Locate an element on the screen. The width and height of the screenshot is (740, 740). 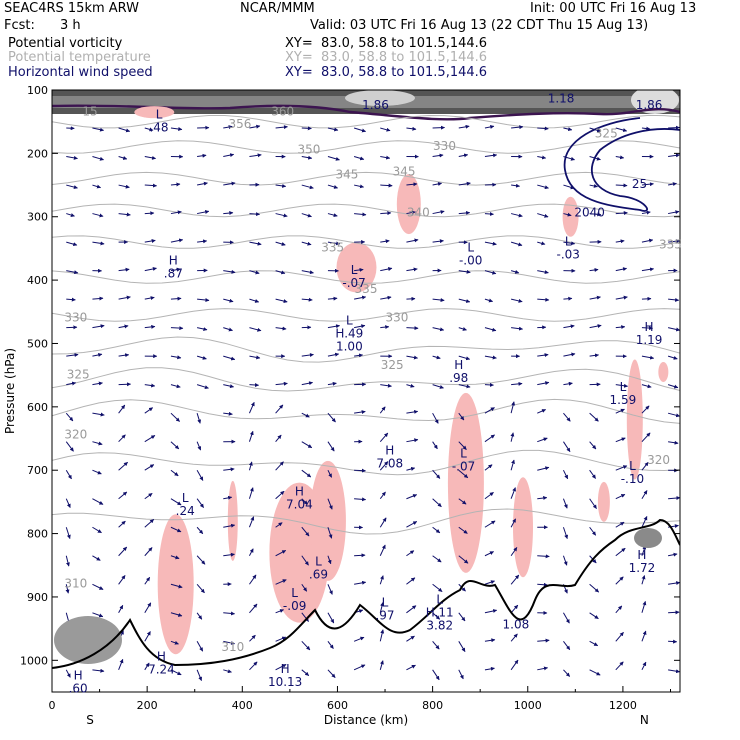
field-wind-xy: XY= 83.0, 58.8 to 101.5,144.6 is located at coordinates (386, 72).